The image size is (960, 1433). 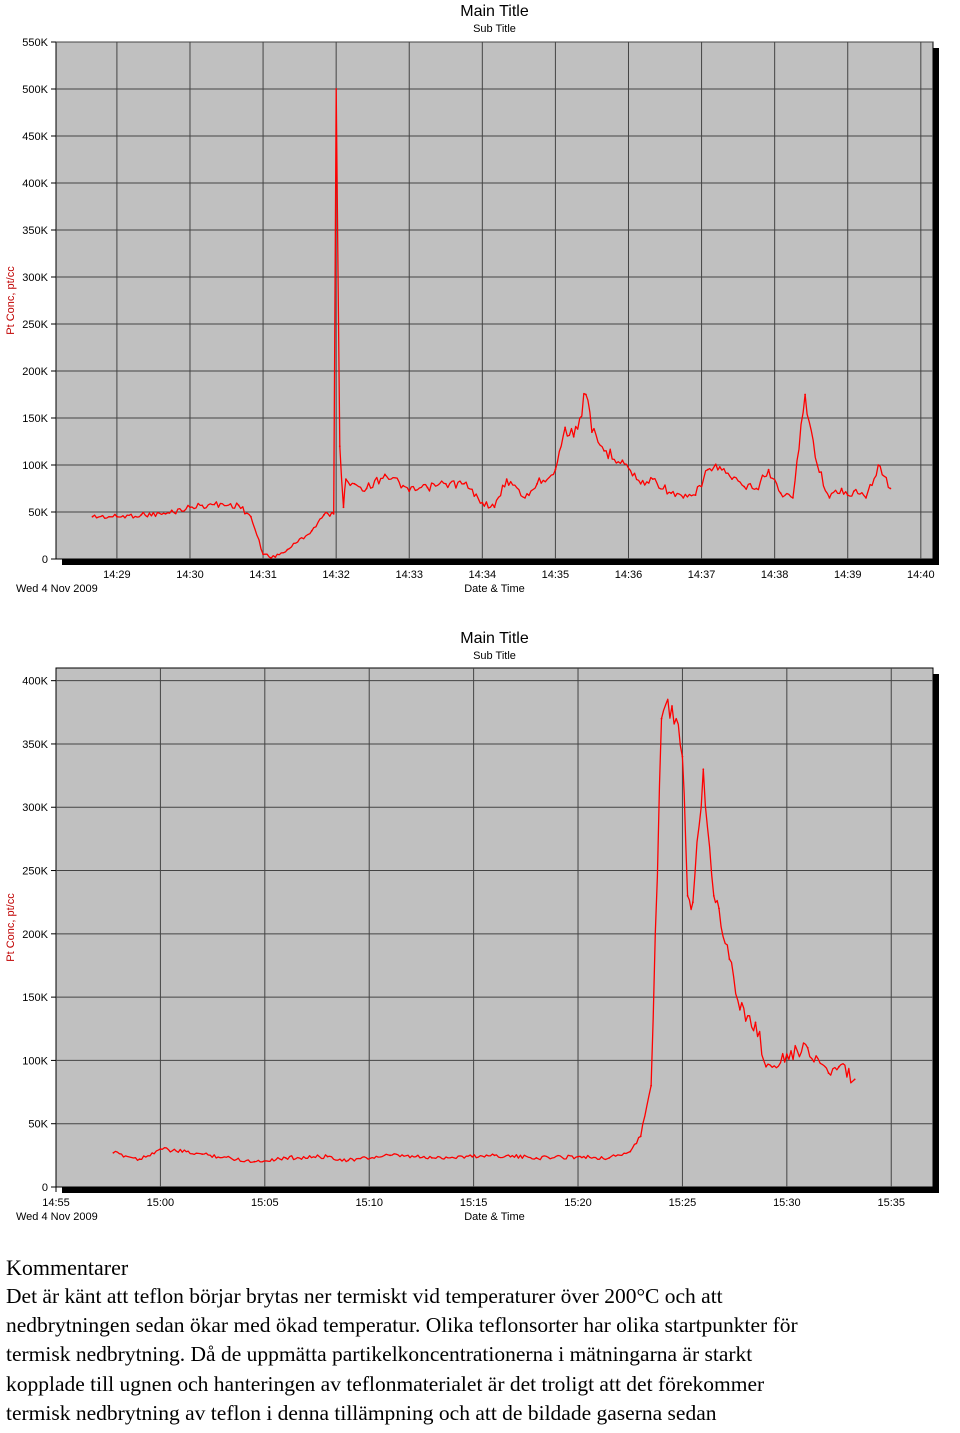 I want to click on x-tick-label: 14:33, so click(x=409, y=575).